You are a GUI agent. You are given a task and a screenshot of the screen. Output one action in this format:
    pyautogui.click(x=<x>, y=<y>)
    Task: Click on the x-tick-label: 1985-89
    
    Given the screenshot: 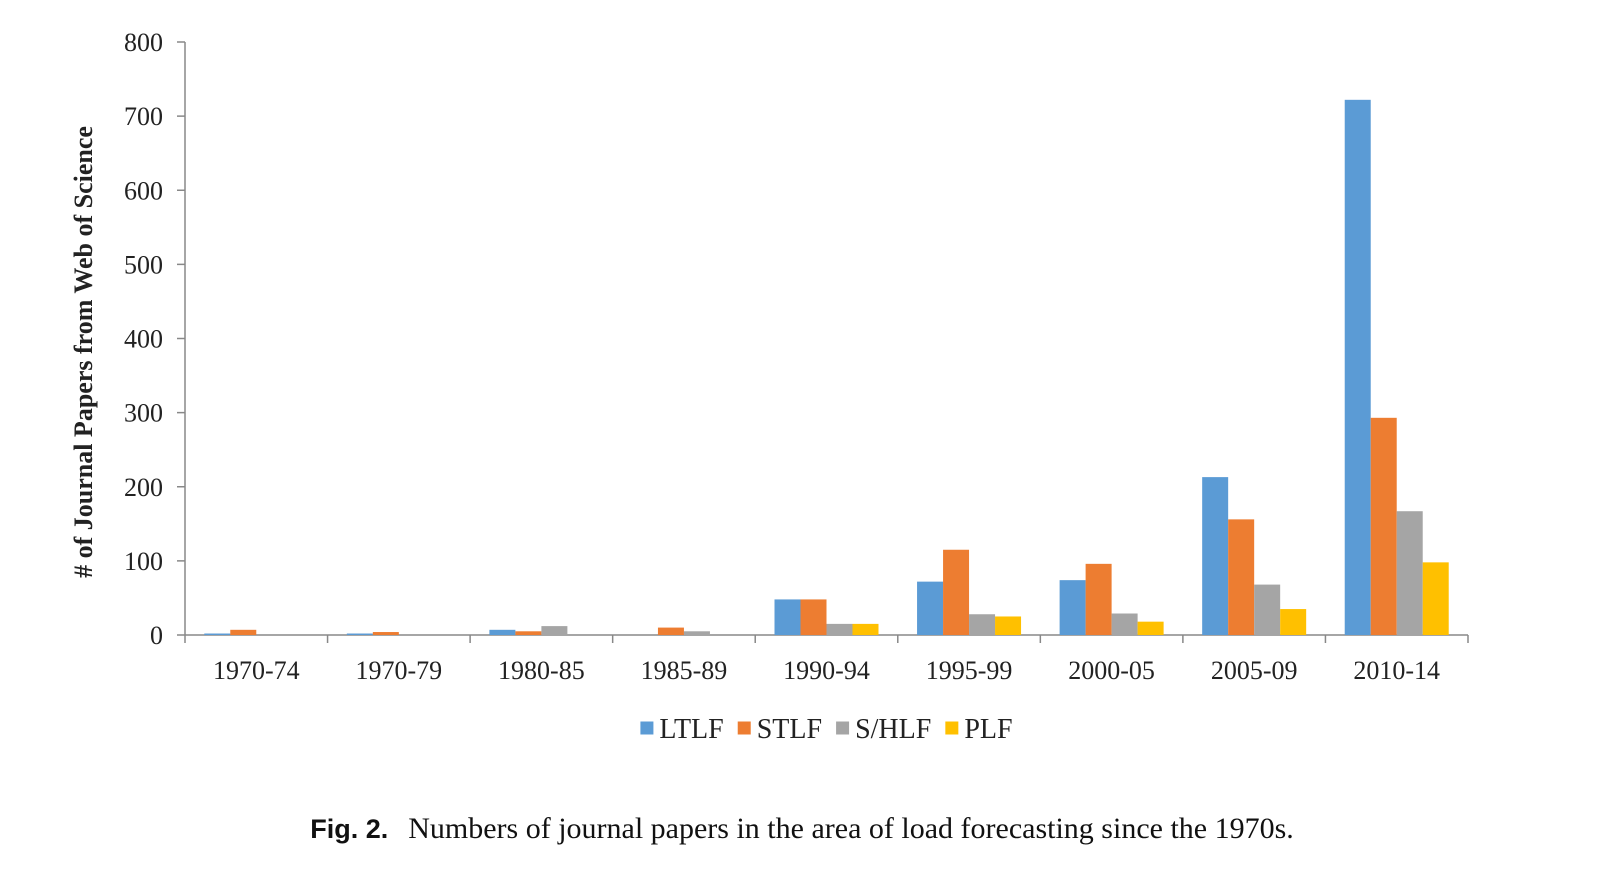 What is the action you would take?
    pyautogui.click(x=684, y=670)
    